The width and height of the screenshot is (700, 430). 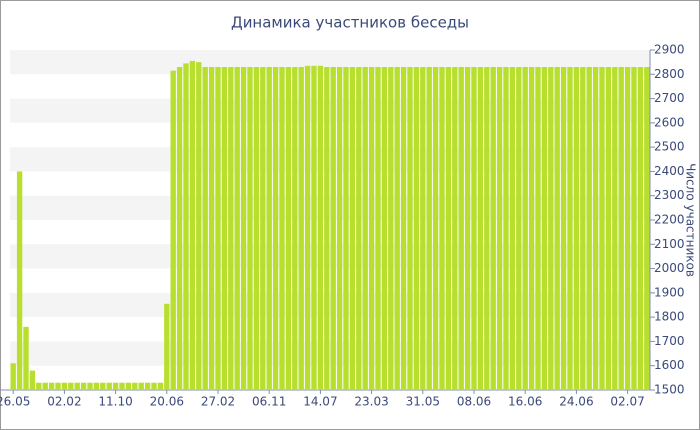 I want to click on y-tick-label: 2500, so click(x=669, y=147).